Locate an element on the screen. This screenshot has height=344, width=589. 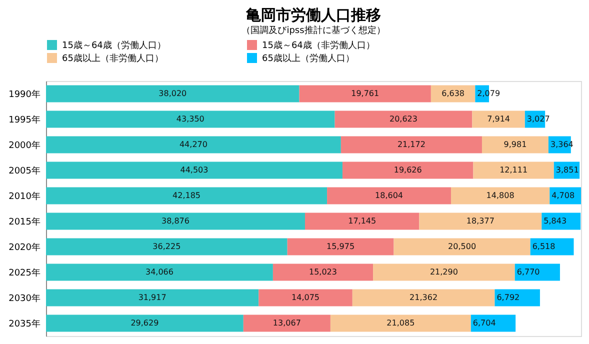
data-label: 14,075 is located at coordinates (306, 297).